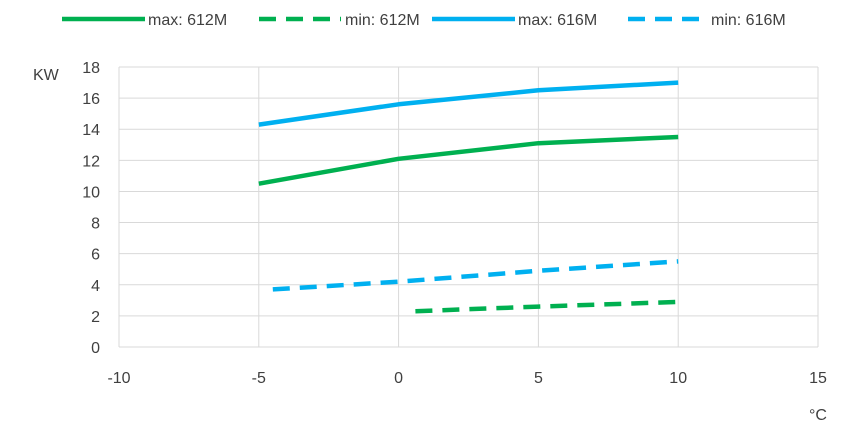 The width and height of the screenshot is (855, 428). I want to click on y-tick-label: 6, so click(95, 255).